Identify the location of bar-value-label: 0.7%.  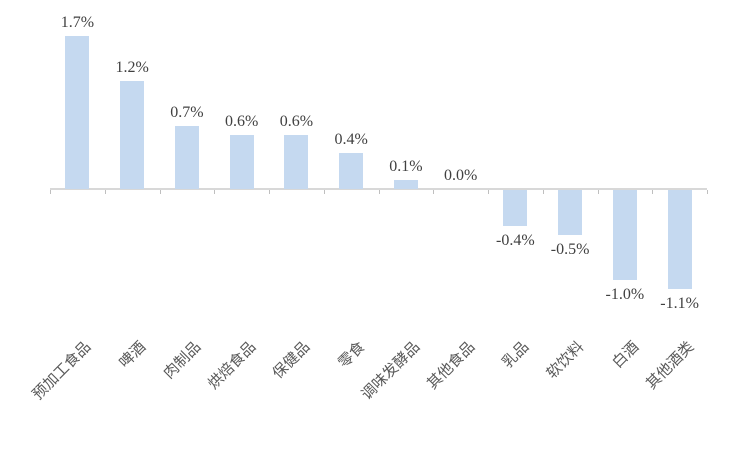
(187, 112).